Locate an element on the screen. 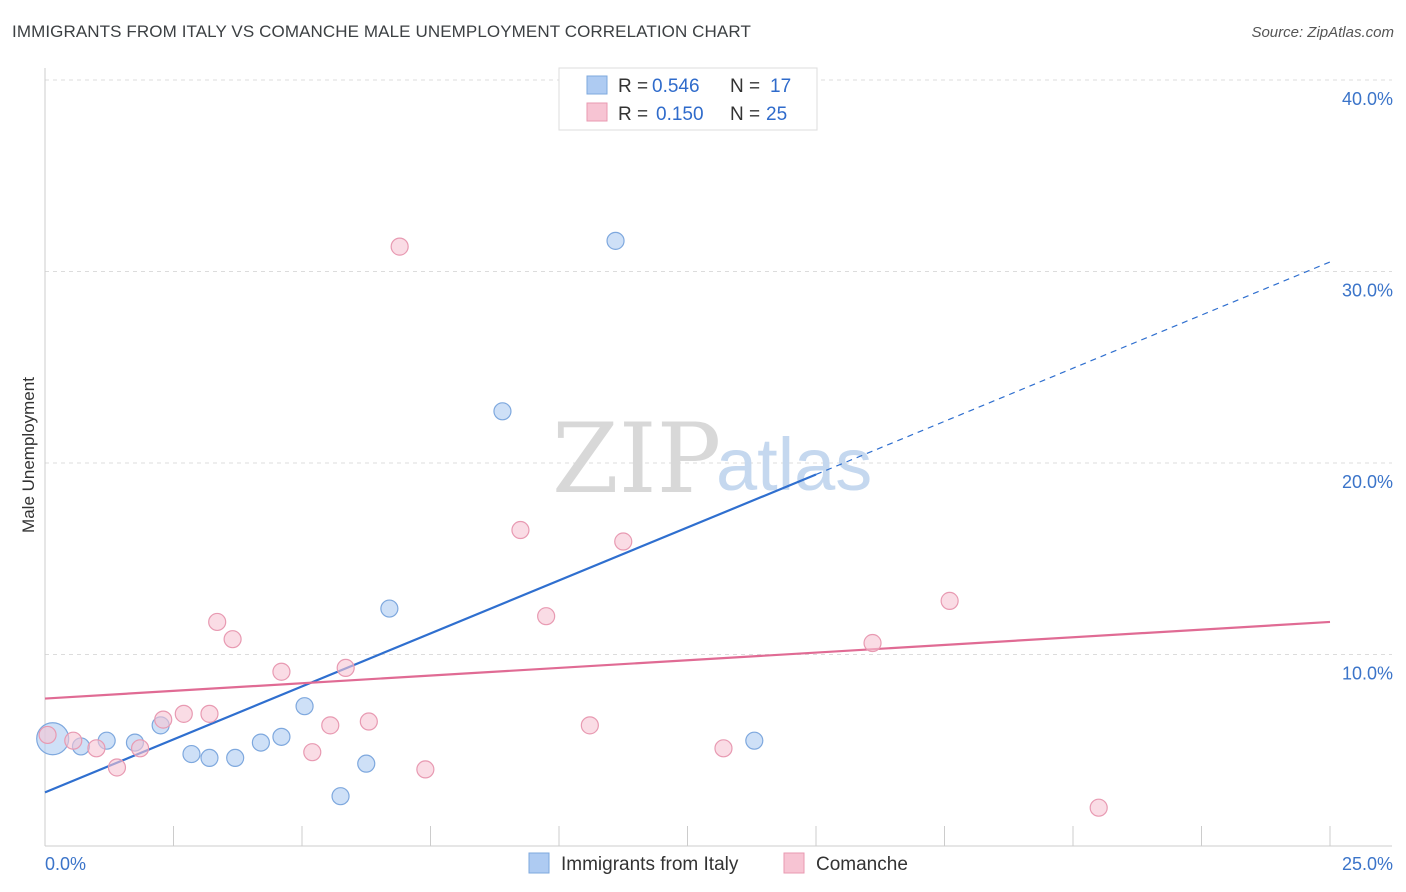  legend-r-value-italy: 0.546 is located at coordinates (676, 86).